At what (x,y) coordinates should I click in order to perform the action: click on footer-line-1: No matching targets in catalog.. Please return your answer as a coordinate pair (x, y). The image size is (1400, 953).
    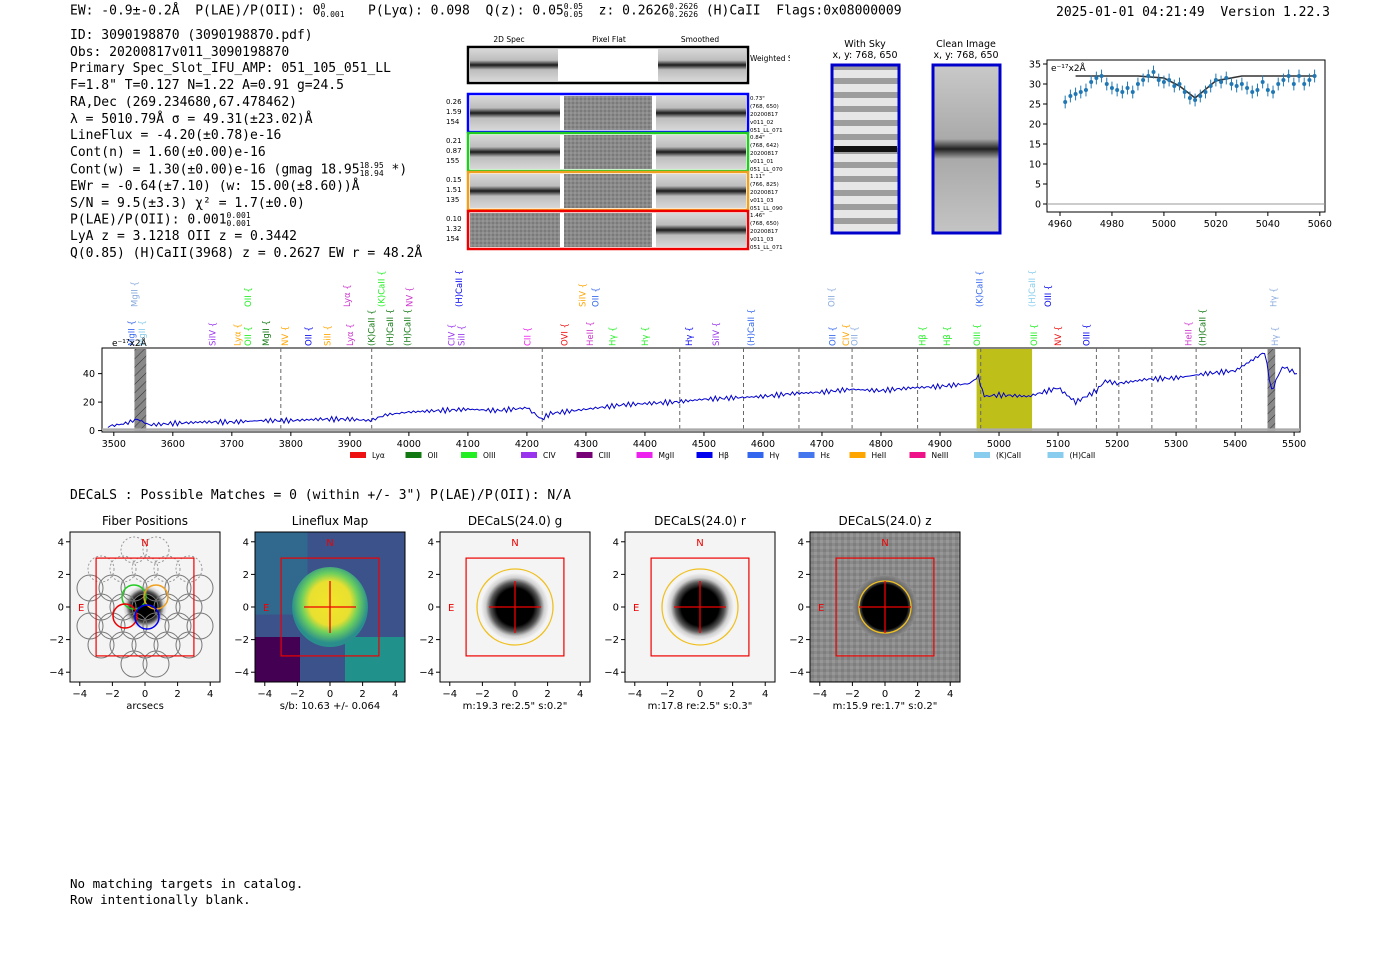
    Looking at the image, I should click on (187, 883).